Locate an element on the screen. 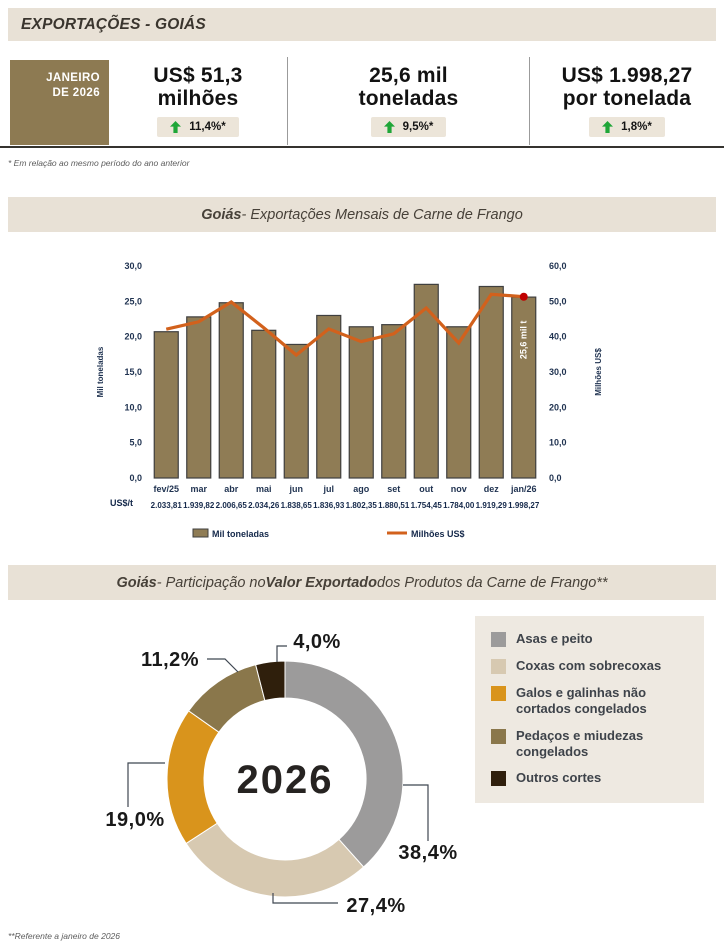 Image resolution: width=724 pixels, height=947 pixels. usd-per-ton-value: 2.034,26 is located at coordinates (264, 505).